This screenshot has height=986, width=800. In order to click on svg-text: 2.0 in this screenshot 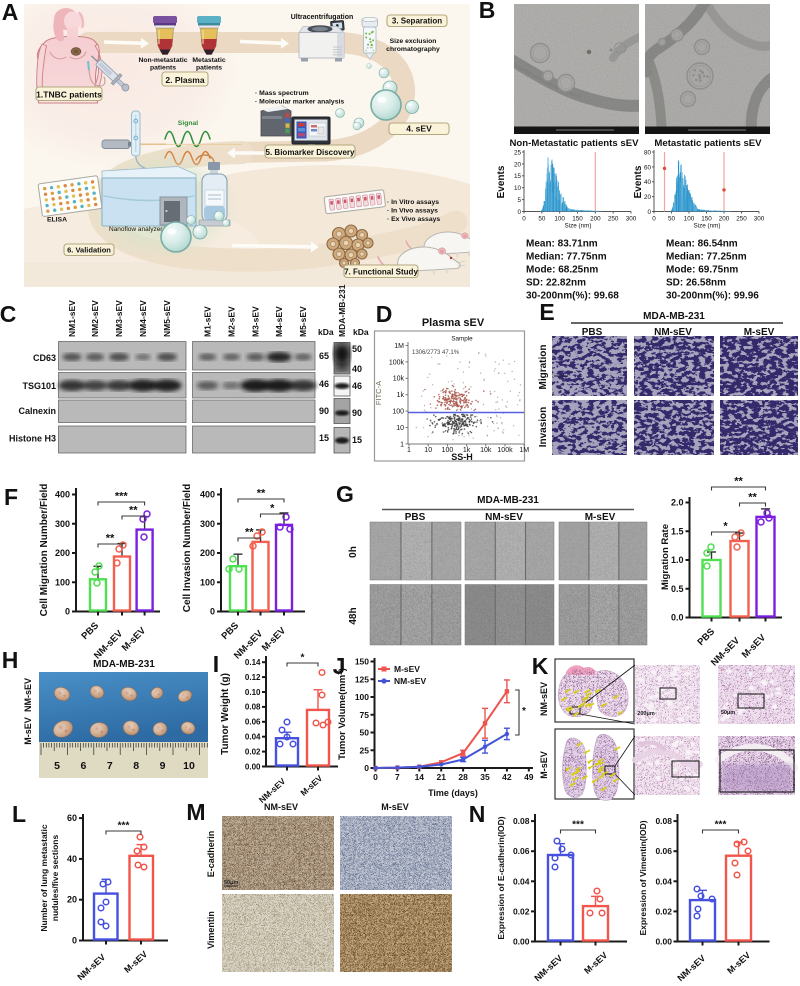, I will do `click(677, 503)`.